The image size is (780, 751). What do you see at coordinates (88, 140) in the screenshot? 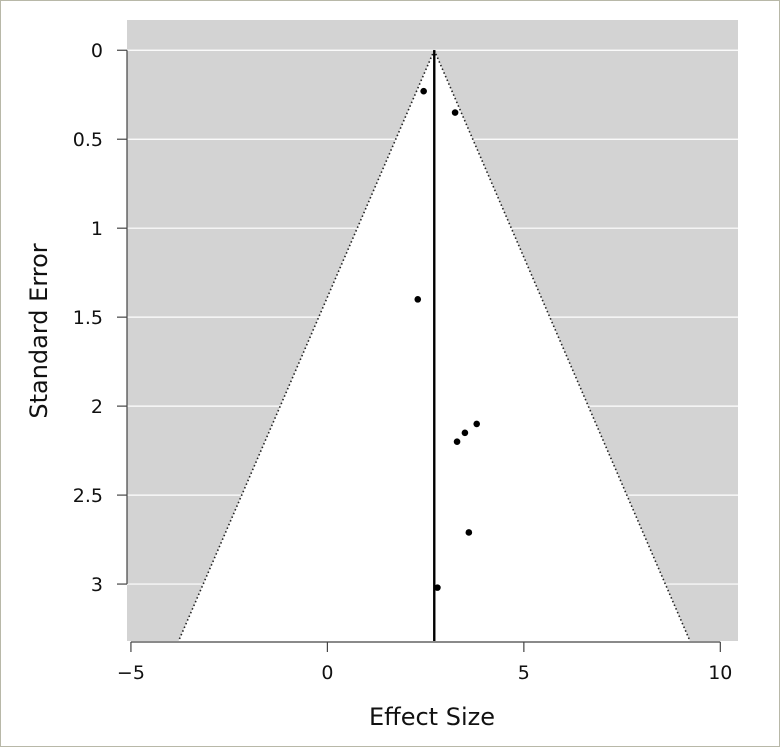
I see `y-tick-label: 0.5` at bounding box center [88, 140].